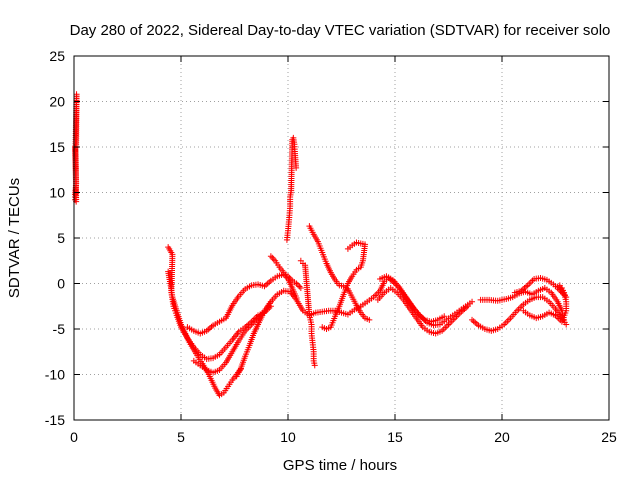 This screenshot has width=640, height=480. I want to click on x-tick-label: 5, so click(181, 437).